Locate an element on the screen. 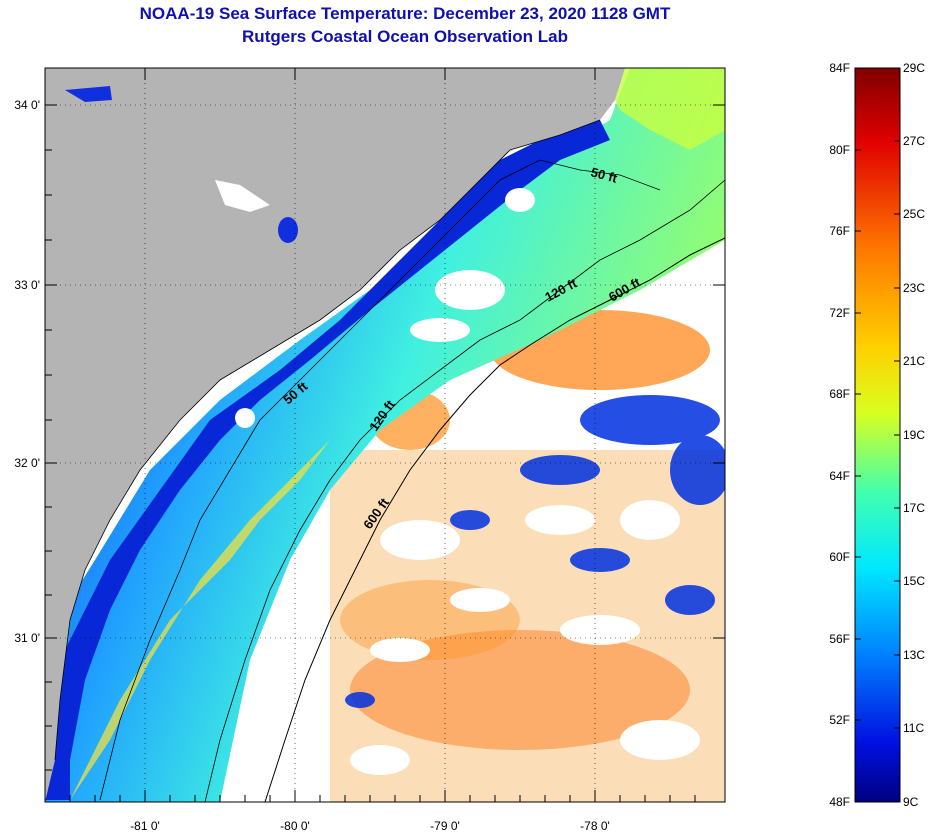  lat-tick-label: 33 0' is located at coordinates (27, 285).